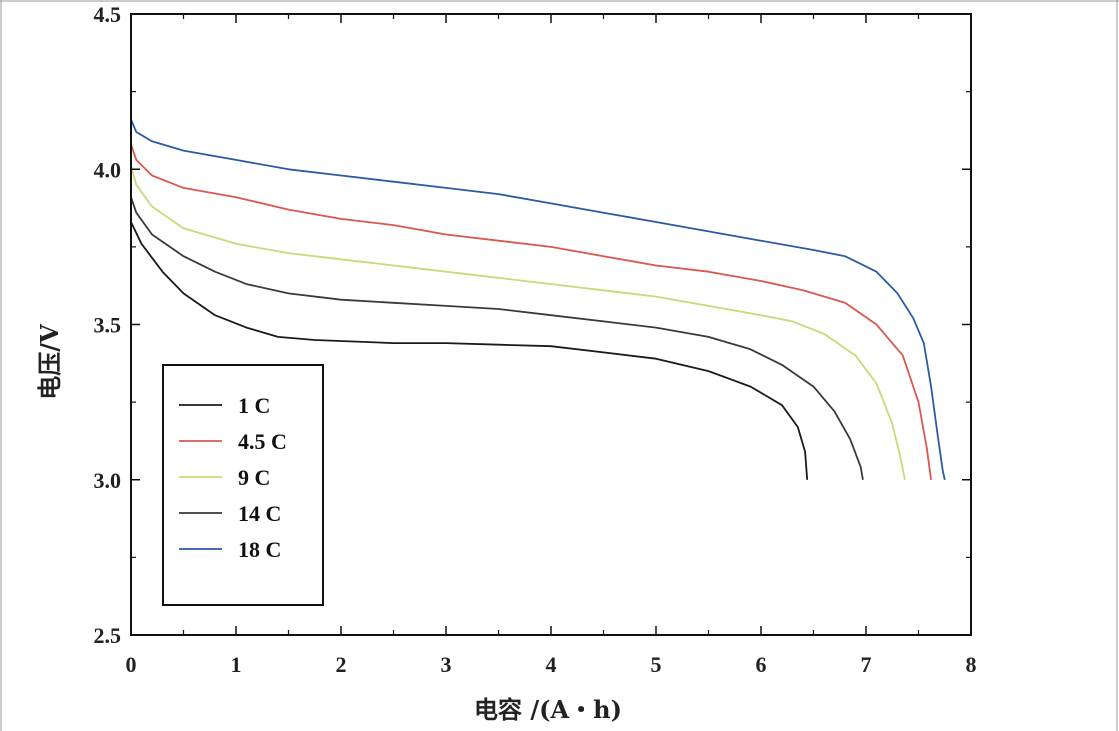 This screenshot has height=731, width=1119. Describe the element at coordinates (108, 635) in the screenshot. I see `y-tick-label: 2.5` at that location.